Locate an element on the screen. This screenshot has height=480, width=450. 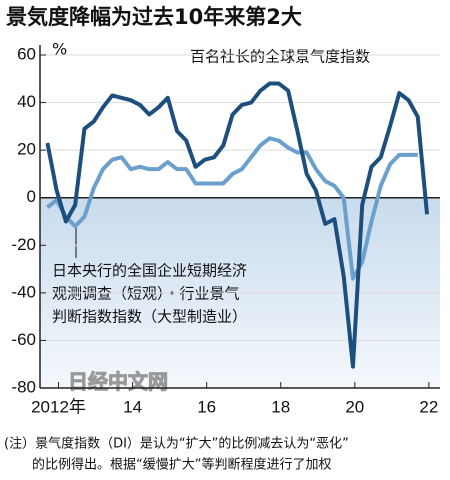
y-tick-label: -80 is located at coordinates (23, 386).